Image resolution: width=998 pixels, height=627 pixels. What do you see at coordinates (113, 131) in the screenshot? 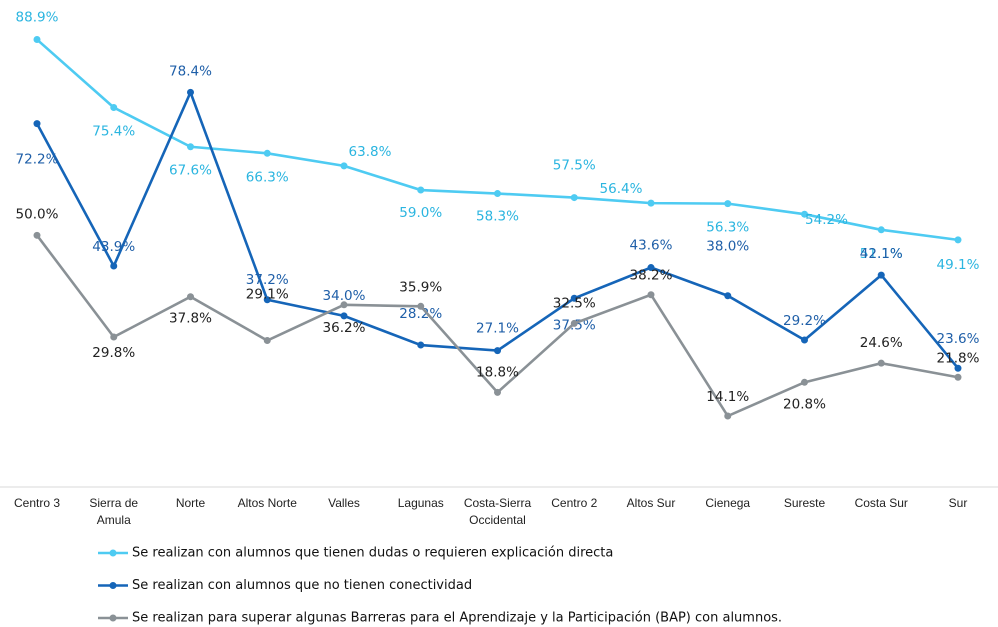
I see `value-label: 75.4%` at bounding box center [113, 131].